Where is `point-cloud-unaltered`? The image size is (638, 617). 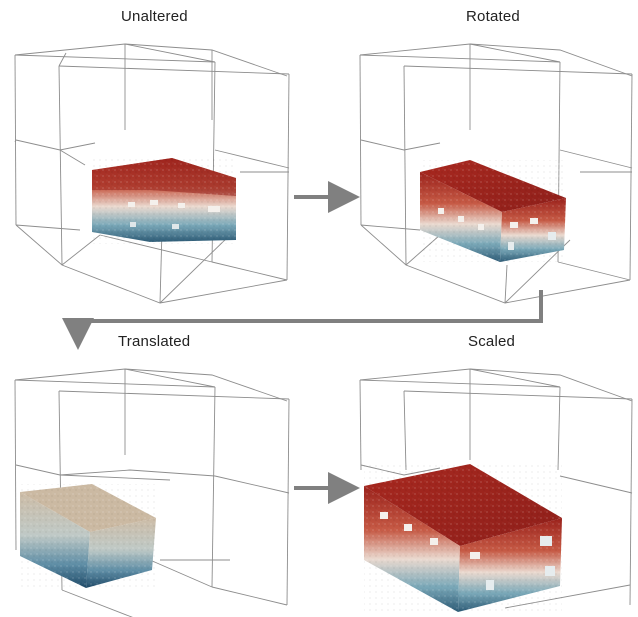 point-cloud-unaltered is located at coordinates (164, 201).